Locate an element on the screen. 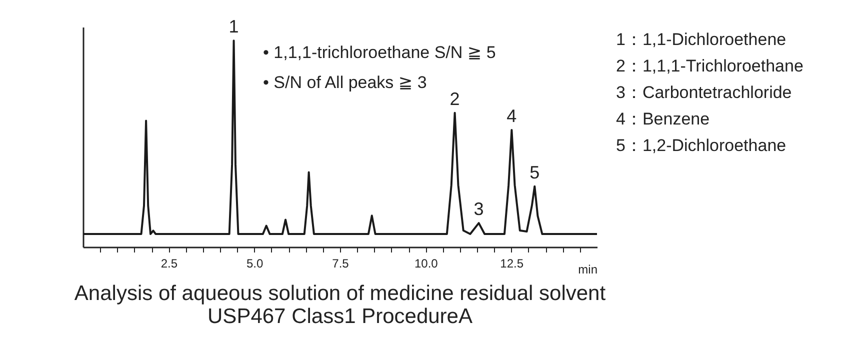 Image resolution: width=864 pixels, height=348 pixels. annotation: 3 is located at coordinates (479, 209).